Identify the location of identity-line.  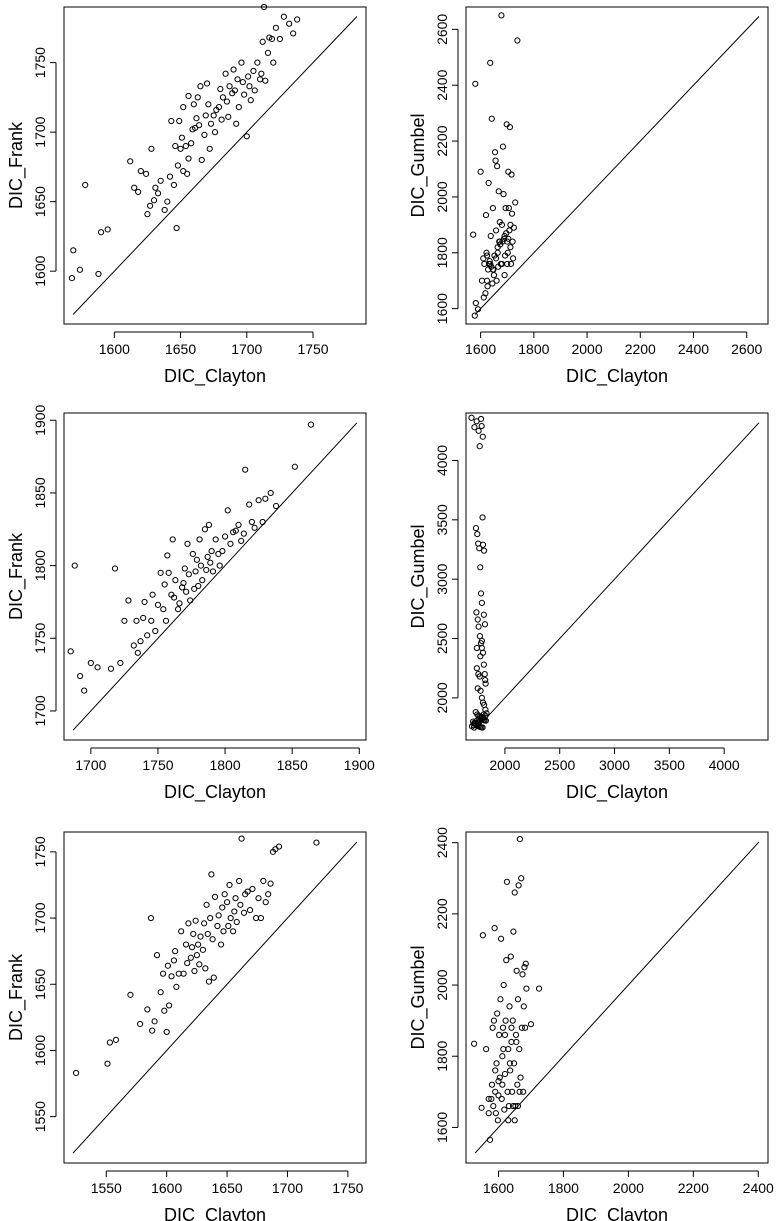
(617, 997).